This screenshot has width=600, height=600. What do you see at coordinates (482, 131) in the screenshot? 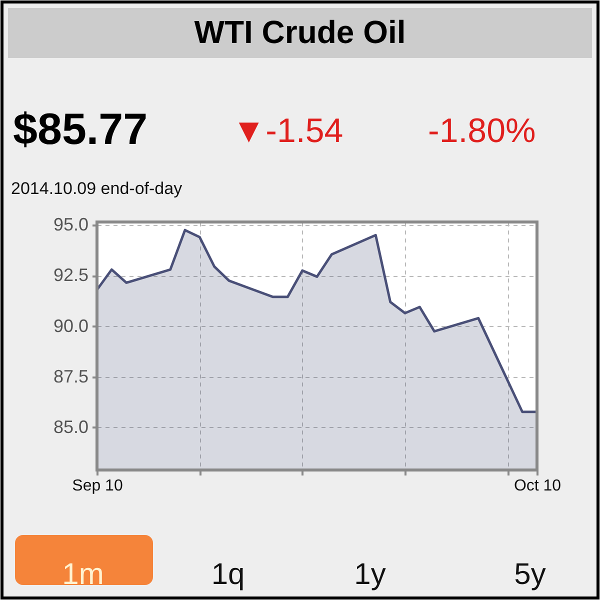
I see `text: -1.80%` at bounding box center [482, 131].